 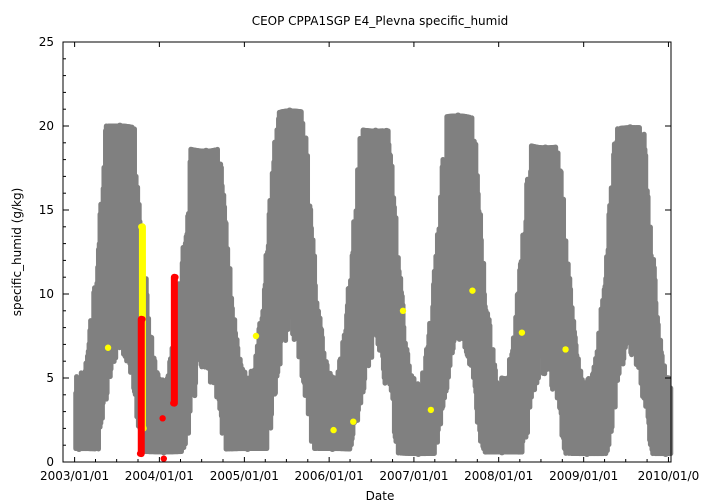 What do you see at coordinates (74, 476) in the screenshot?
I see `x-tick-label: 2003/01/01` at bounding box center [74, 476].